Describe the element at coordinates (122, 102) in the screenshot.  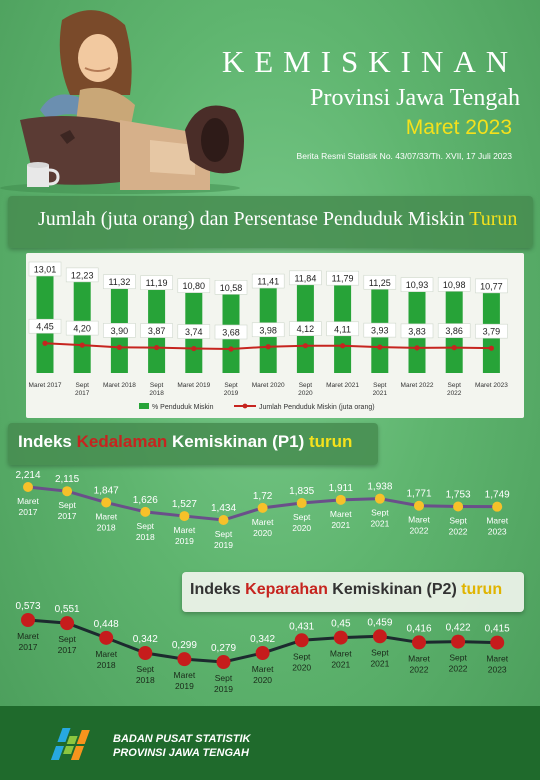
I see `poverty-illustration` at that location.